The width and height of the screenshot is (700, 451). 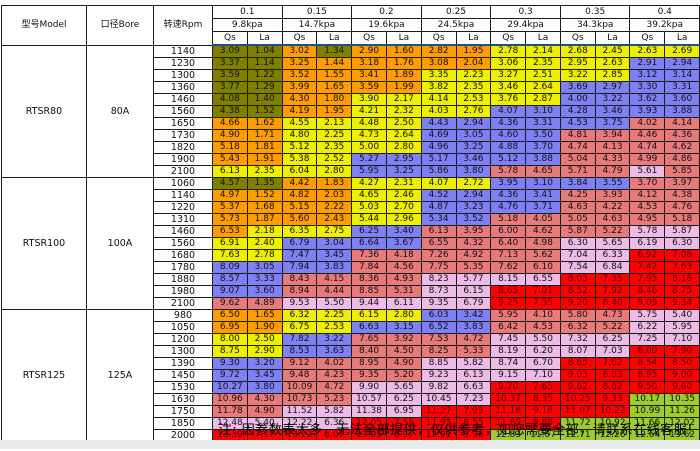 What do you see at coordinates (543, 63) in the screenshot?
I see `value-cell: 2.35` at bounding box center [543, 63].